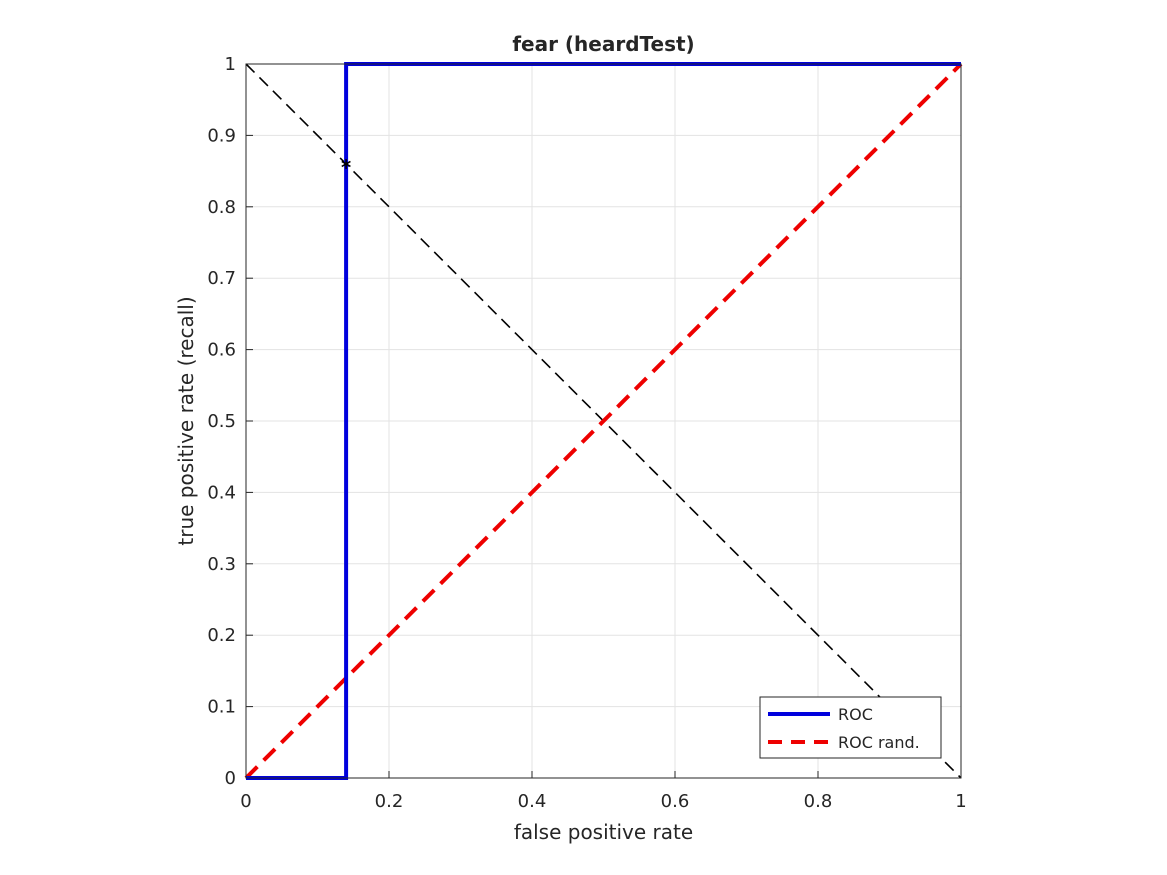 This screenshot has width=1167, height=875. Describe the element at coordinates (221, 421) in the screenshot. I see `y-tick-label: 0.5` at that location.